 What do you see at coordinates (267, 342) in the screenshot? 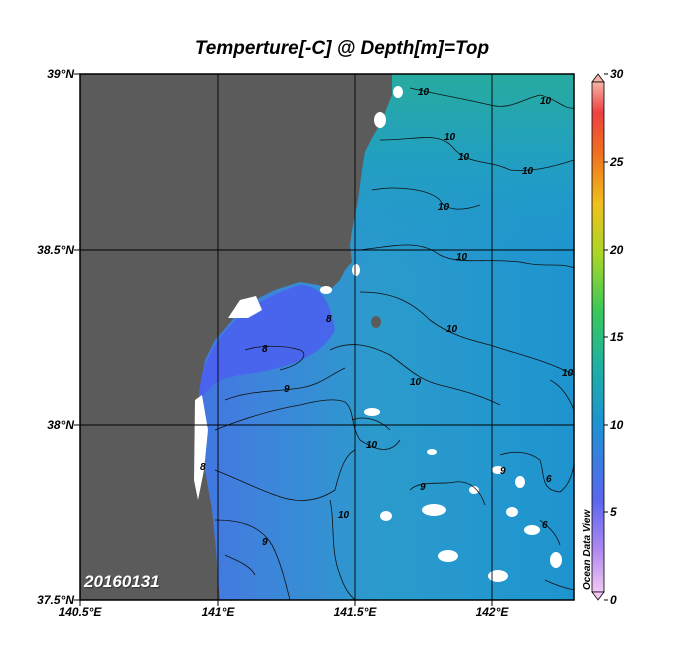
I see `cold-coastal-water` at bounding box center [267, 342].